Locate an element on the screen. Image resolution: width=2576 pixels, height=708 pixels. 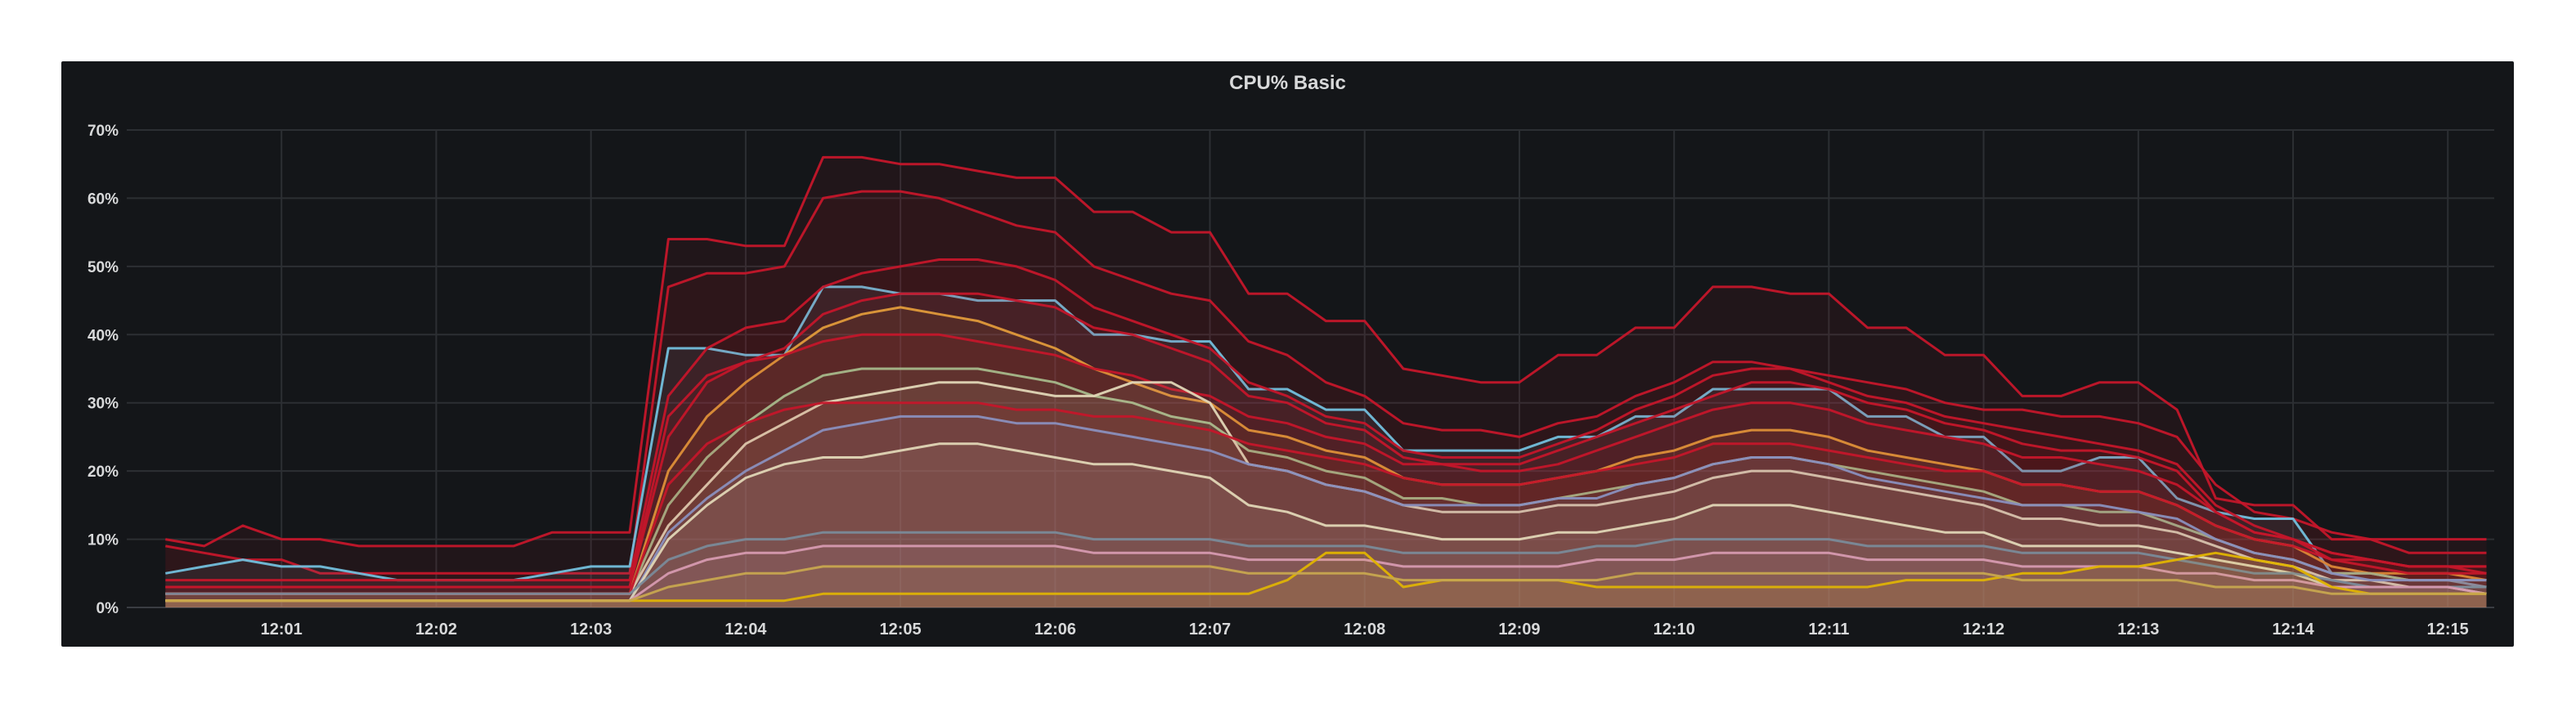
x-tick-label: 12:03 is located at coordinates (591, 630).